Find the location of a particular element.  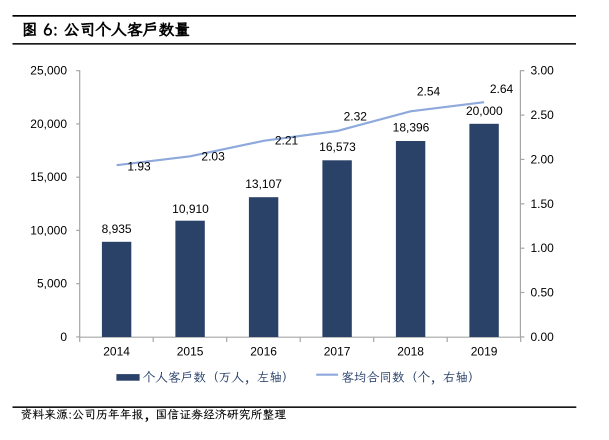

svg-text: 15,000 is located at coordinates (48, 177).